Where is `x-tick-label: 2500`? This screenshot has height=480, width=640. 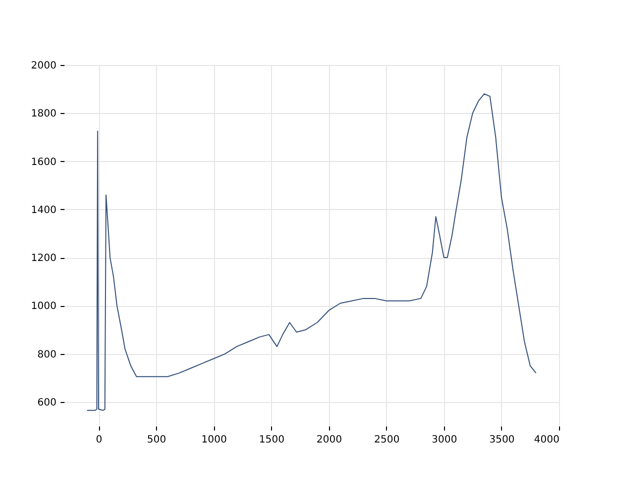 x-tick-label: 2500 is located at coordinates (387, 440).